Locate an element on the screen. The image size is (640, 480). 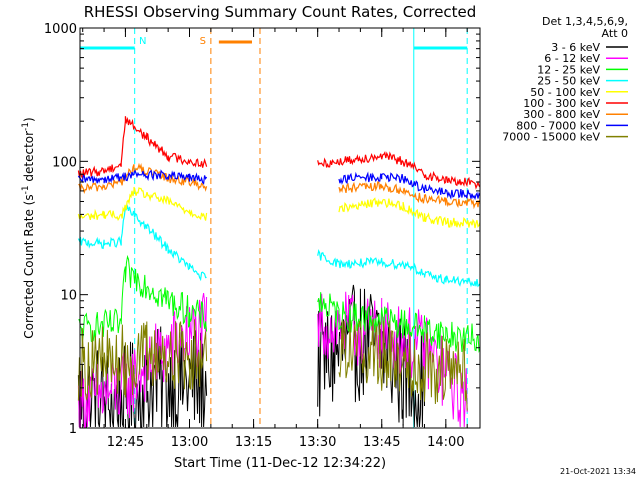
x-tick-label: 12:45 is located at coordinates (125, 442).